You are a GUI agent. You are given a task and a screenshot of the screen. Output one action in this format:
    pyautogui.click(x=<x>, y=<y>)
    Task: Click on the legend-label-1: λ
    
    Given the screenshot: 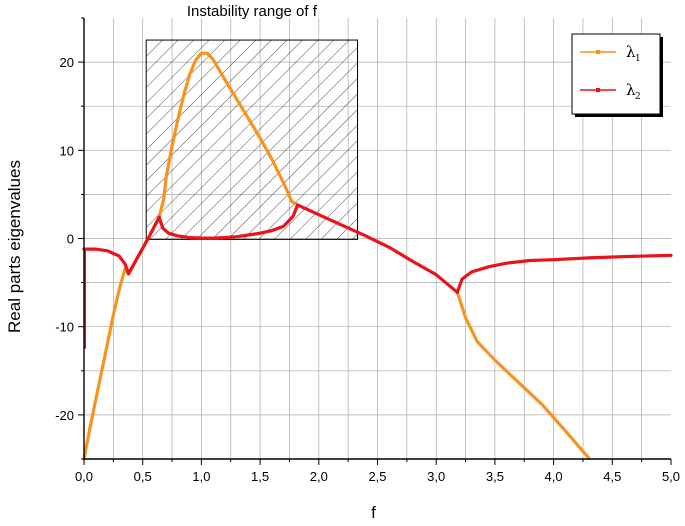 What is the action you would take?
    pyautogui.click(x=631, y=52)
    